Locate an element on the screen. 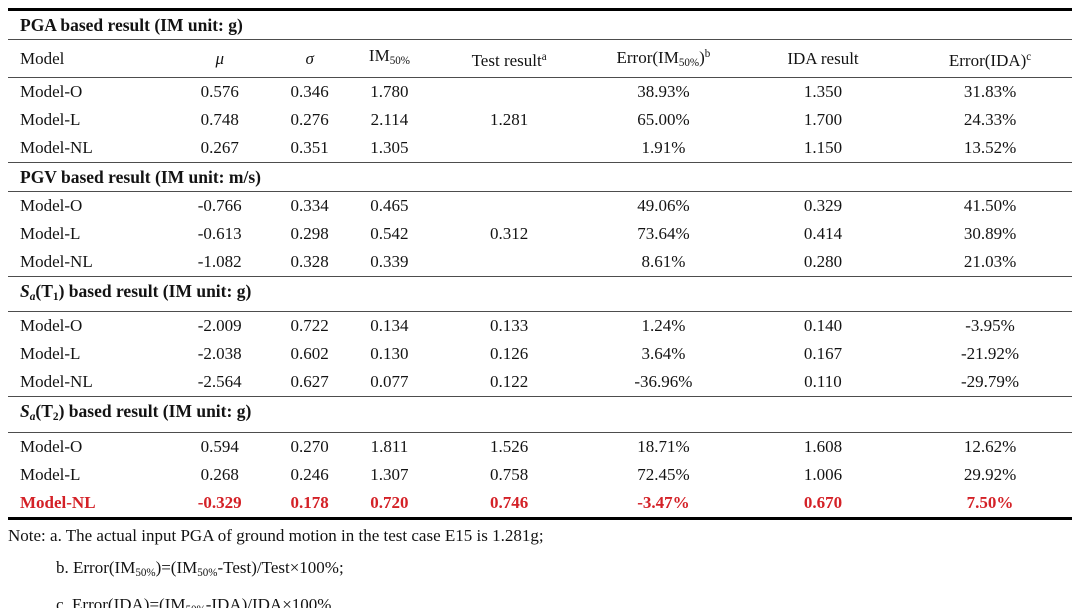 This screenshot has height=608, width=1080. cell-error-ida: 12.62% is located at coordinates (990, 446).